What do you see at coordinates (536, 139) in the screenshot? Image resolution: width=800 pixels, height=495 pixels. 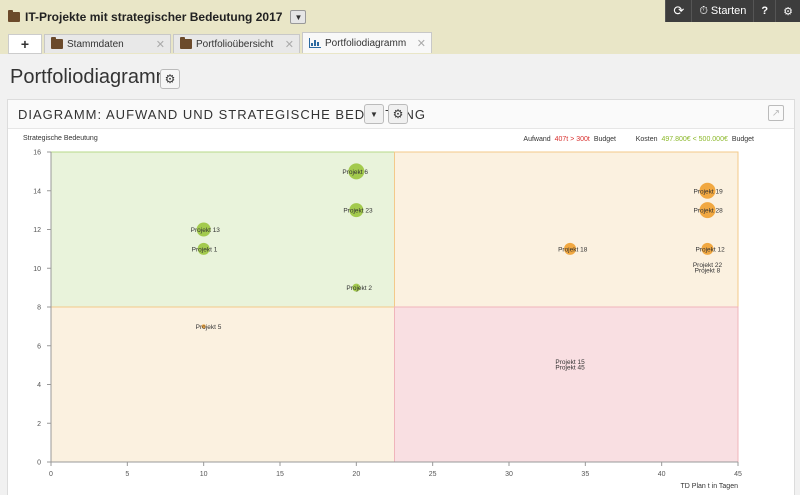 I see `aufwand-label: Aufwand` at bounding box center [536, 139].